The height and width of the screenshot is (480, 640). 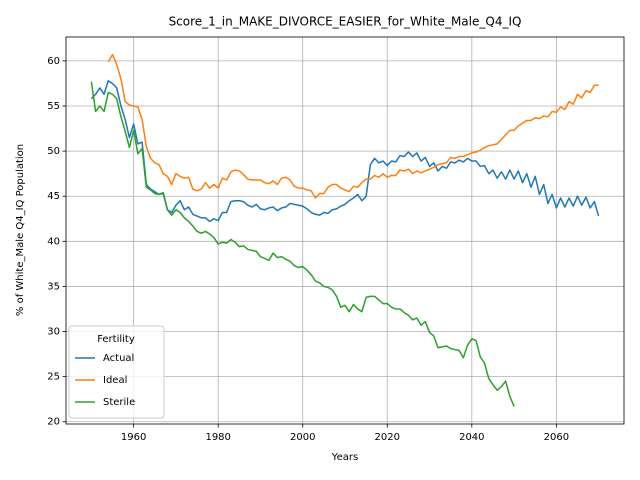 I want to click on x-tick-label: 2000, so click(x=302, y=437).